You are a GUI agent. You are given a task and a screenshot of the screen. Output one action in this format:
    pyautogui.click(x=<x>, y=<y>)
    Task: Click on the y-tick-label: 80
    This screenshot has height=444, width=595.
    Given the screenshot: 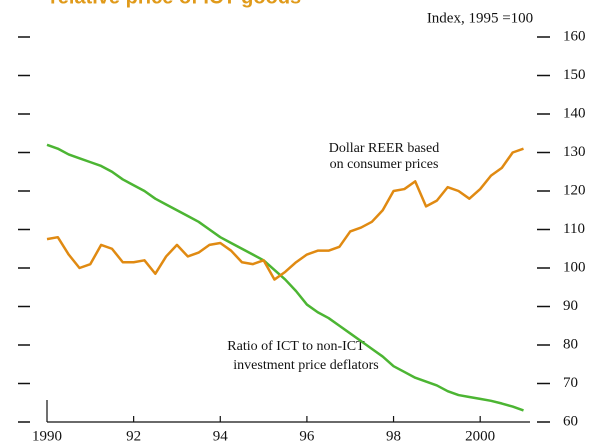 What is the action you would take?
    pyautogui.click(x=570, y=344)
    